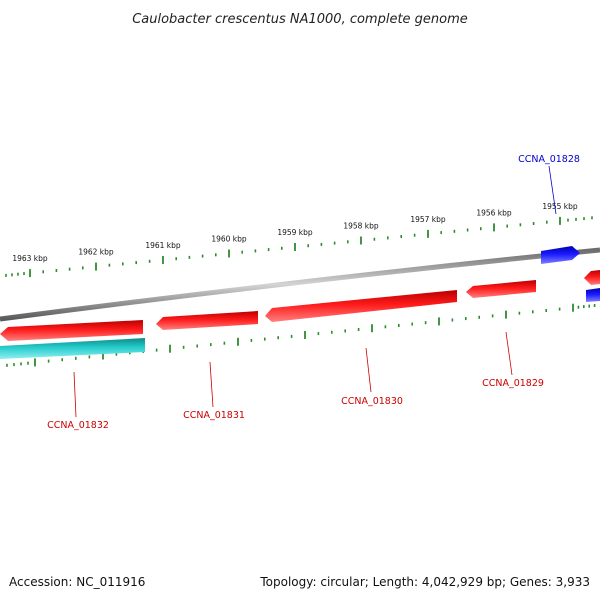 Image resolution: width=600 pixels, height=600 pixels. What do you see at coordinates (372, 401) in the screenshot?
I see `gene-label-ccna-01830: CCNA_01830` at bounding box center [372, 401].